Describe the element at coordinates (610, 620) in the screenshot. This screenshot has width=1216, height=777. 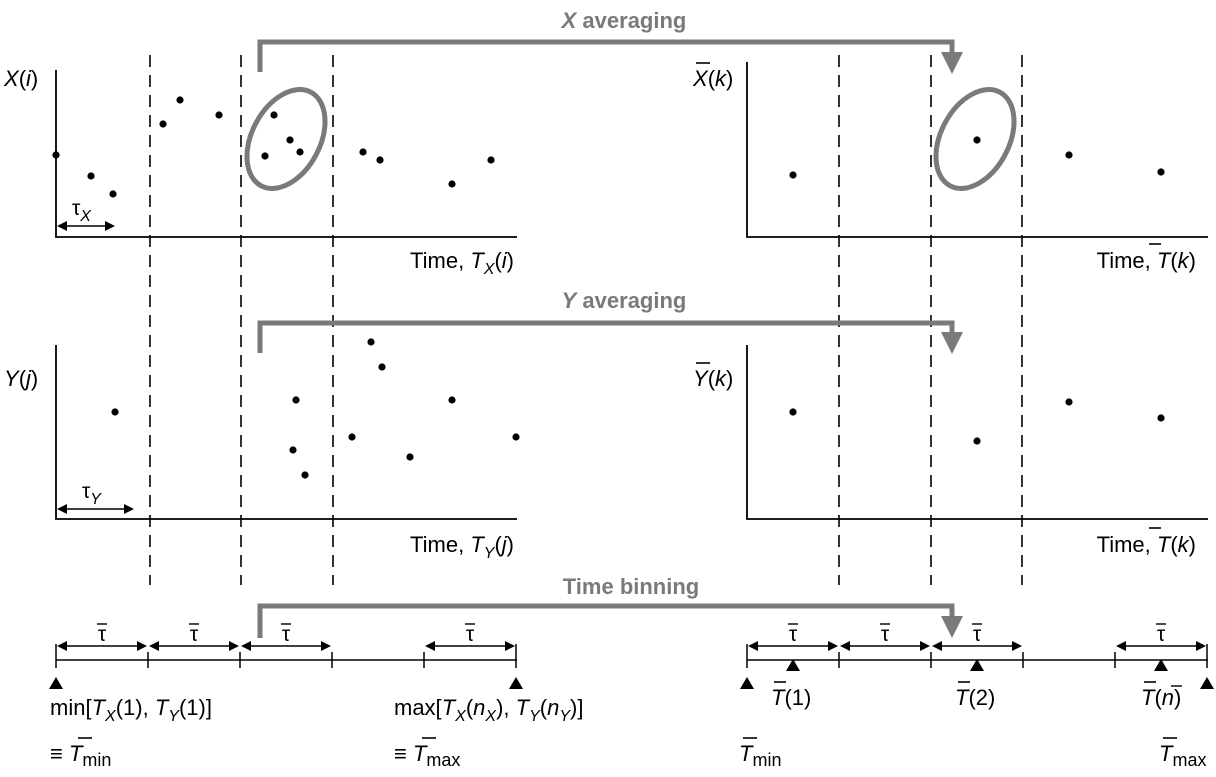
I see `time-binning-arrow` at that location.